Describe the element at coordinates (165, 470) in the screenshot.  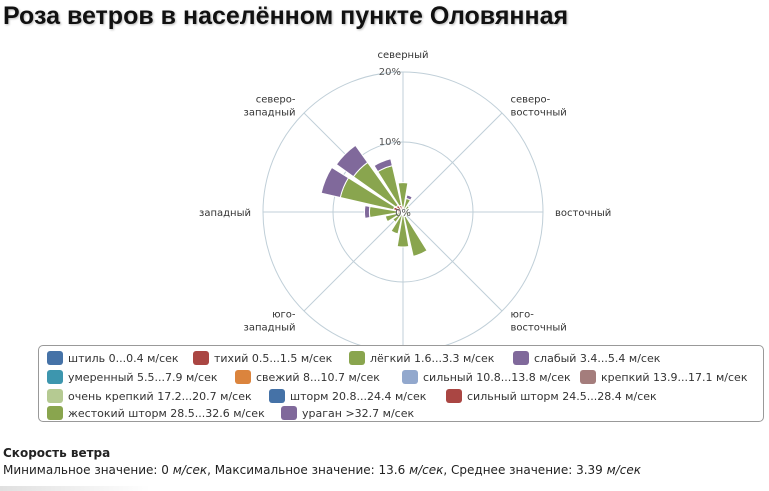
I see `min-value: 0` at that location.